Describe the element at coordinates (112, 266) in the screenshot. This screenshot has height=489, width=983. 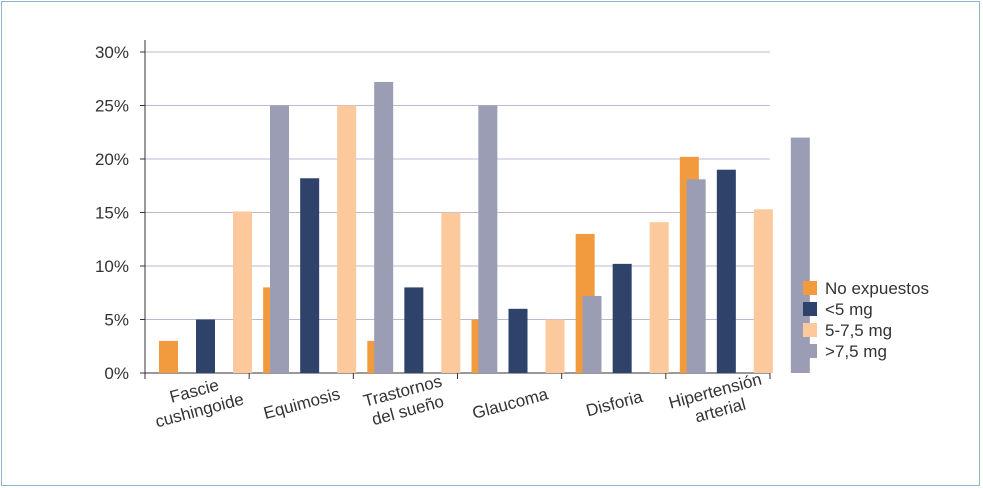
I see `y-tick-label: 10%` at that location.